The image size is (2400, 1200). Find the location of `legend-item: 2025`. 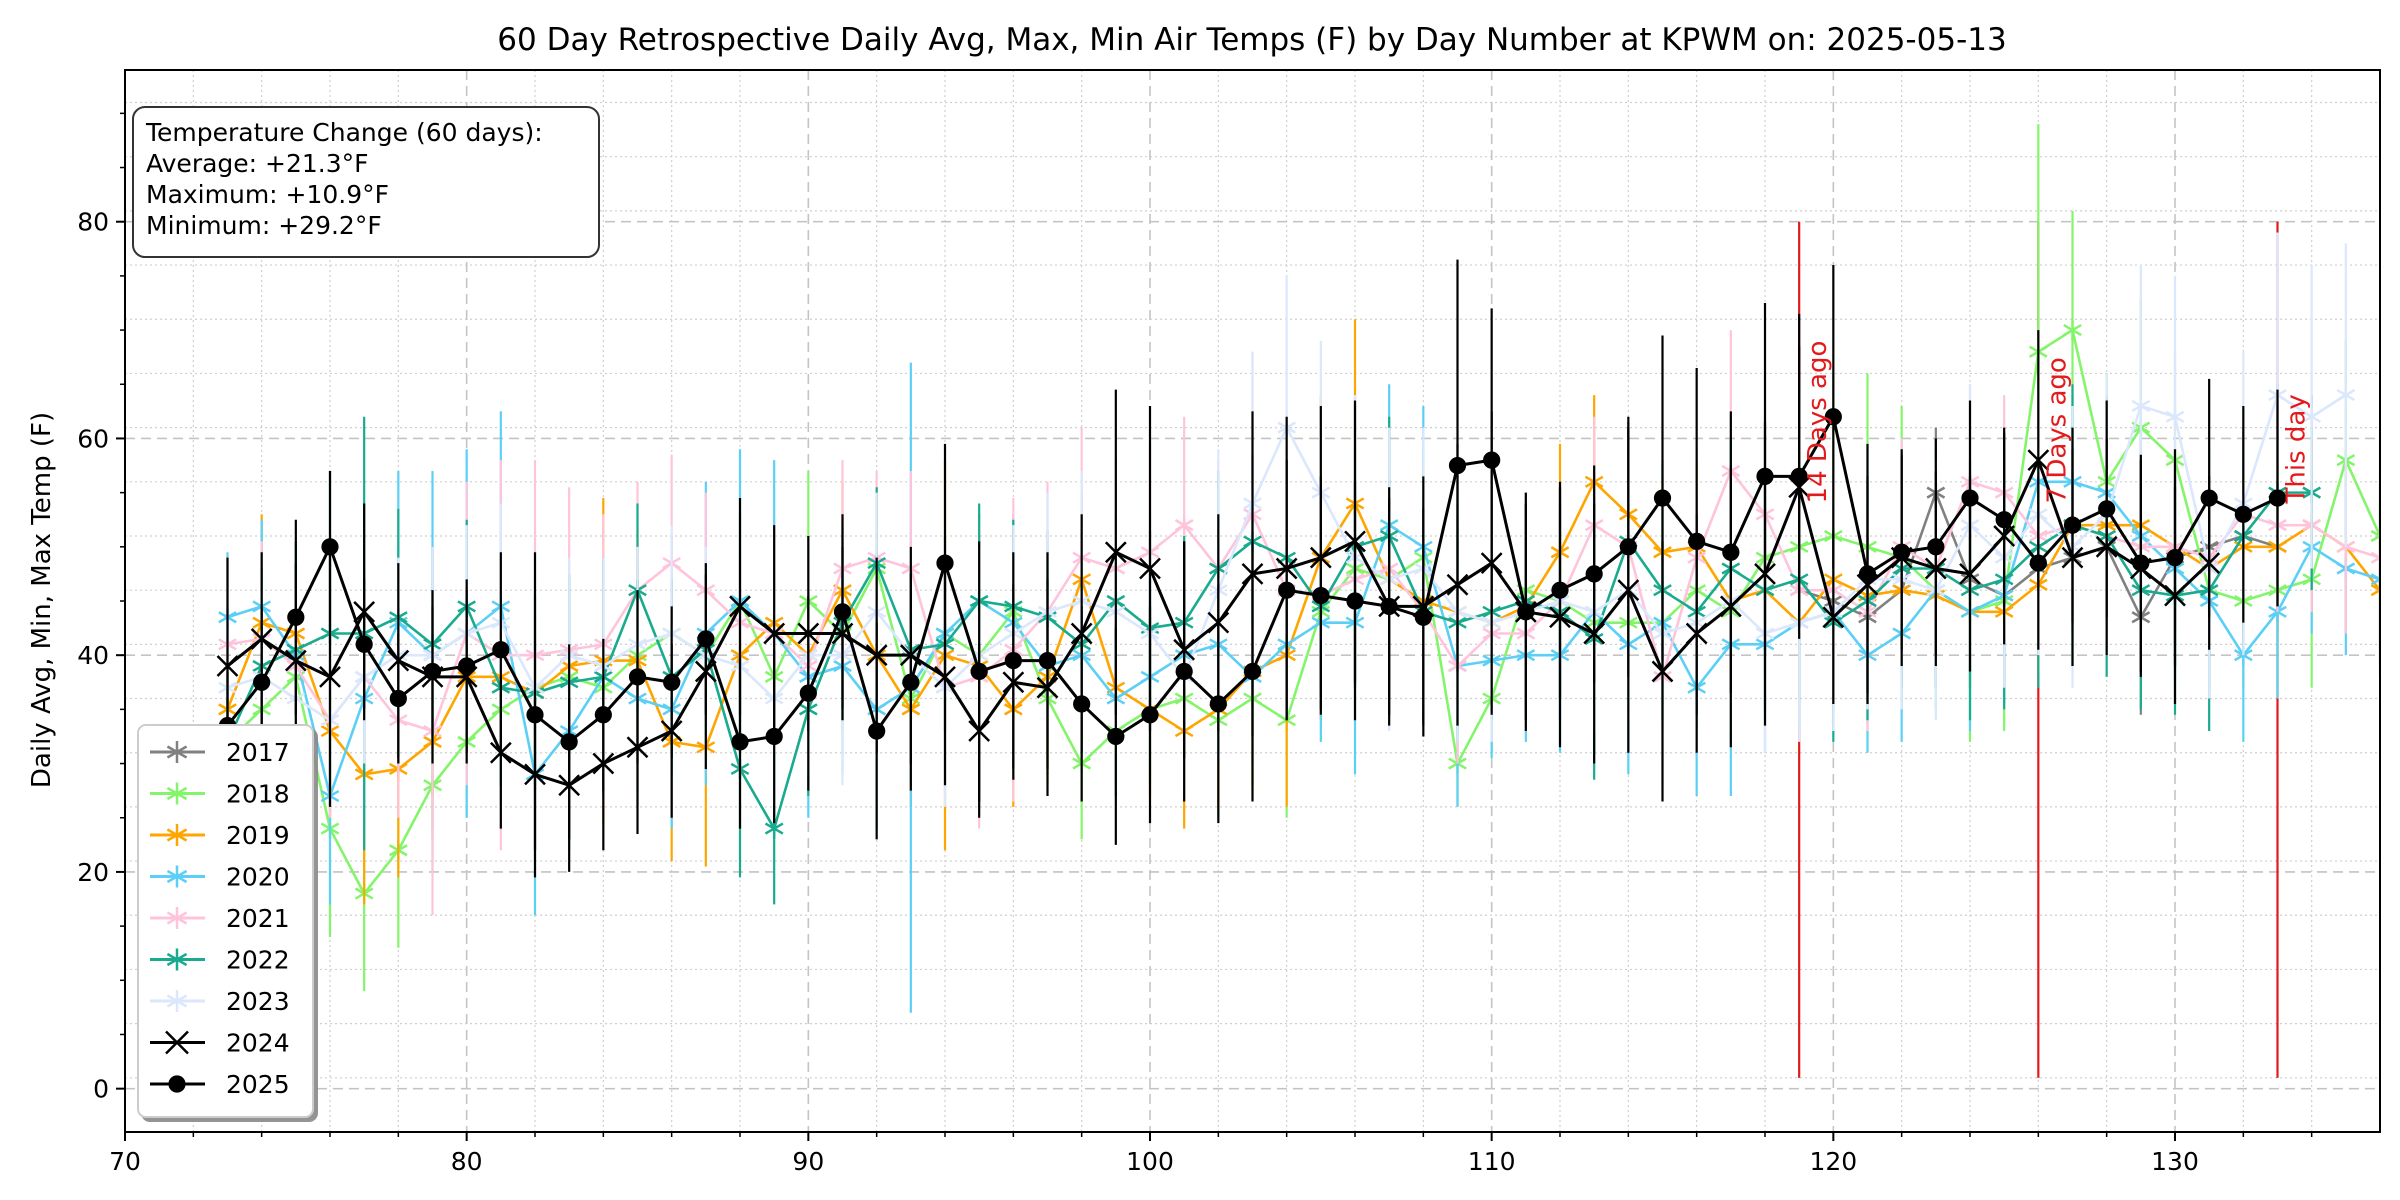

legend-item: 2025 is located at coordinates (220, 1084).